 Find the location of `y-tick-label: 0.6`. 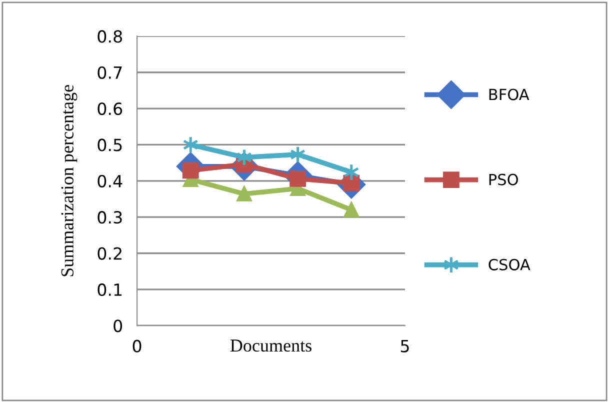

y-tick-label: 0.6 is located at coordinates (110, 109).